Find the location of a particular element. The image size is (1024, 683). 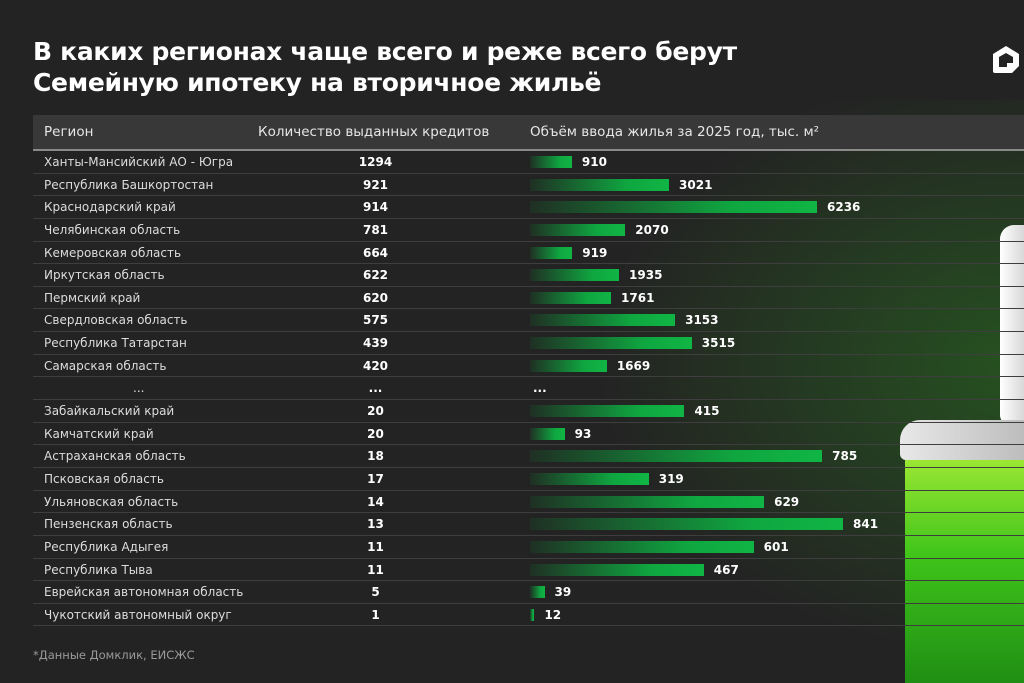

housing-value: 39 is located at coordinates (563, 592).